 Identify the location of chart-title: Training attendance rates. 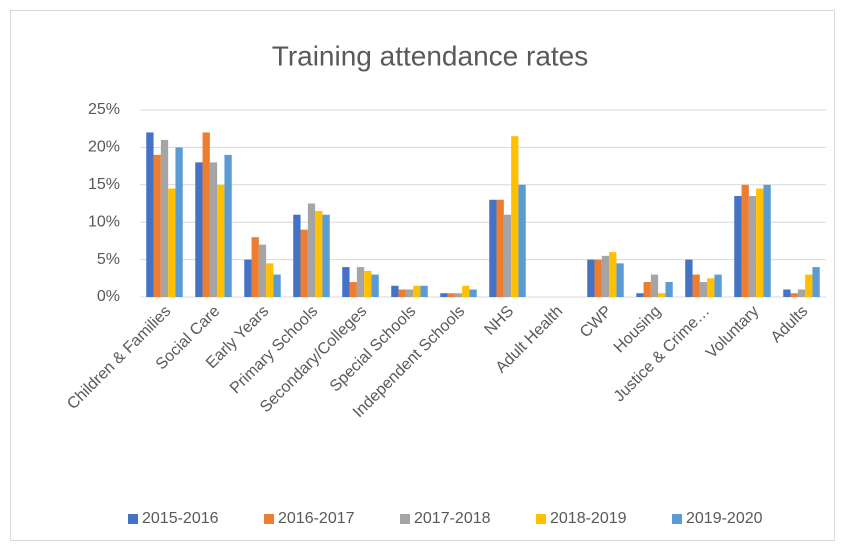
(430, 55).